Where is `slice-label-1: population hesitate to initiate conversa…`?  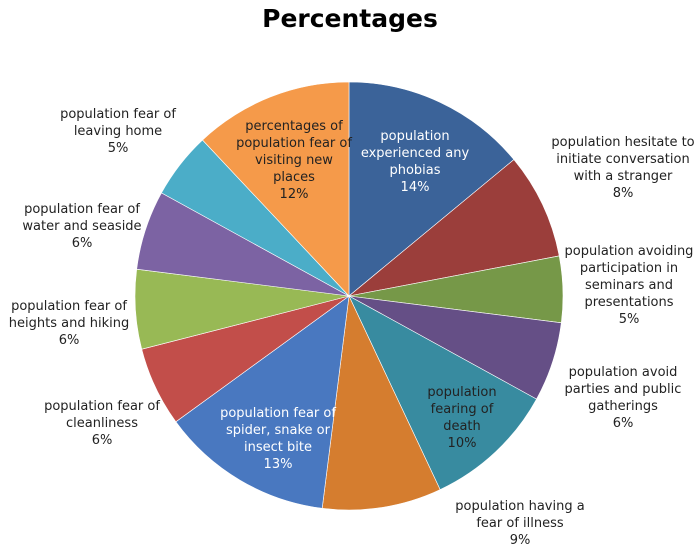
slice-label-1: population hesitate to initiate conversa… is located at coordinates (623, 168).